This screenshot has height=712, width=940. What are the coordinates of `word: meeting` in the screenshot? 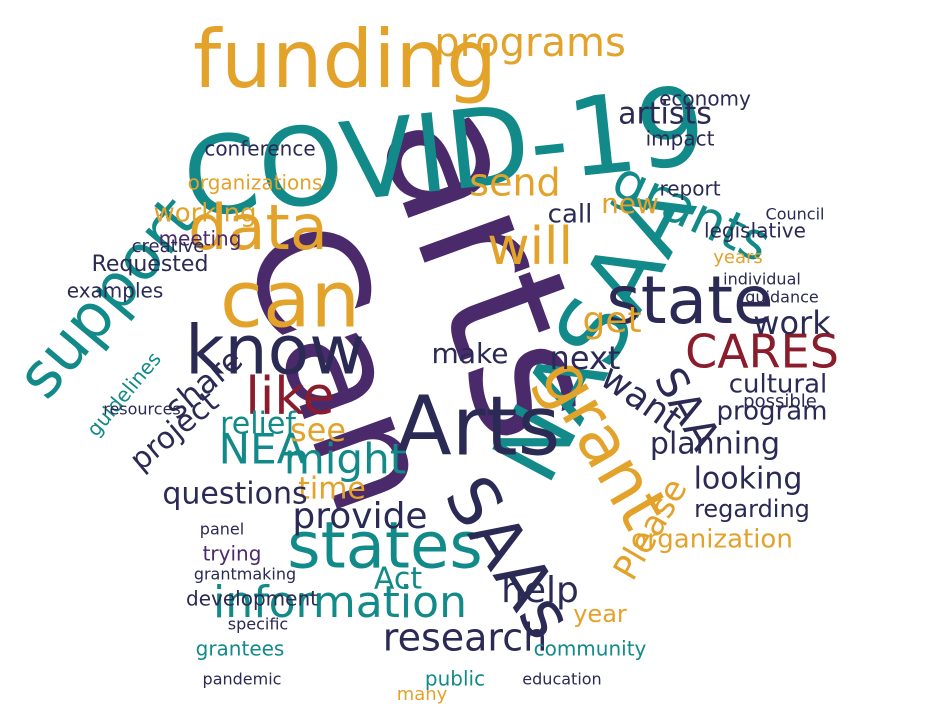 It's located at (200, 239).